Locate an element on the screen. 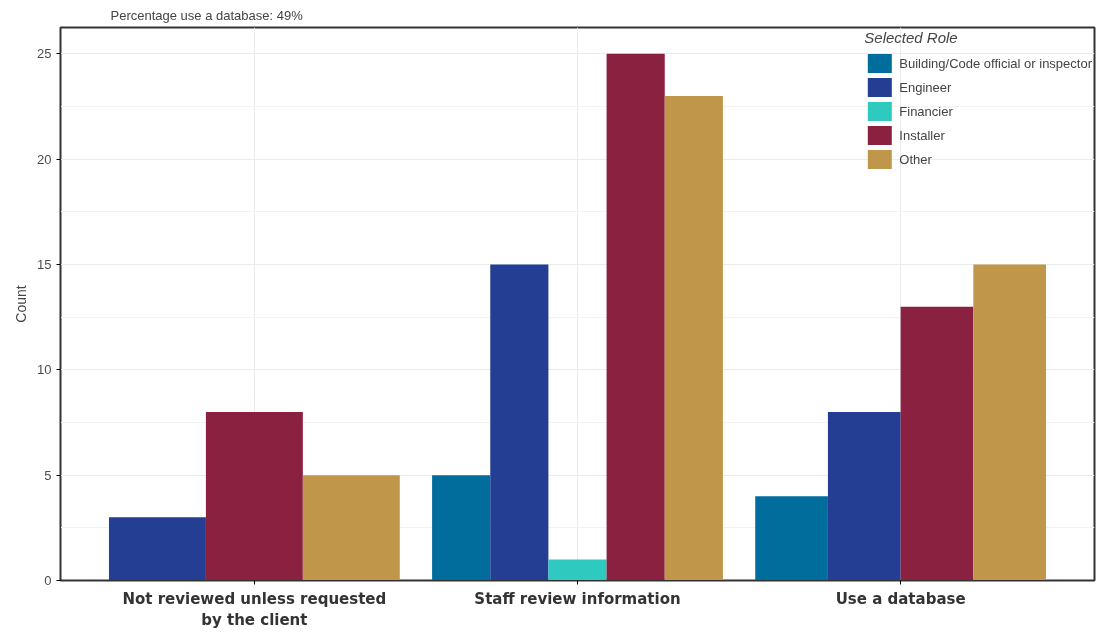 This screenshot has height=643, width=1102. y-tick-label: 20 is located at coordinates (44, 159).